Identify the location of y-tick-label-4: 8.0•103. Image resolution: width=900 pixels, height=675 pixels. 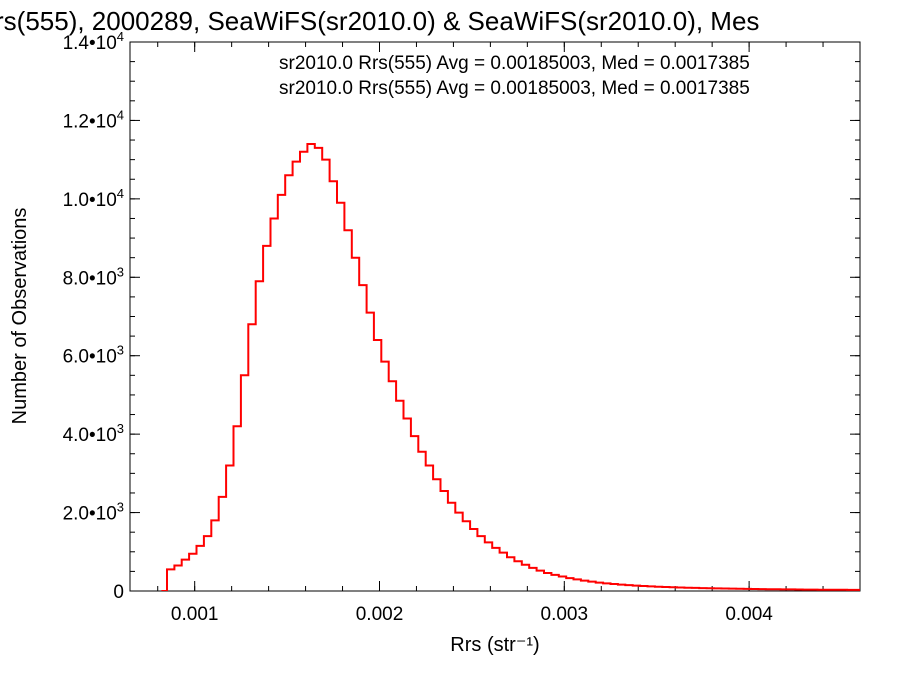
(93, 276).